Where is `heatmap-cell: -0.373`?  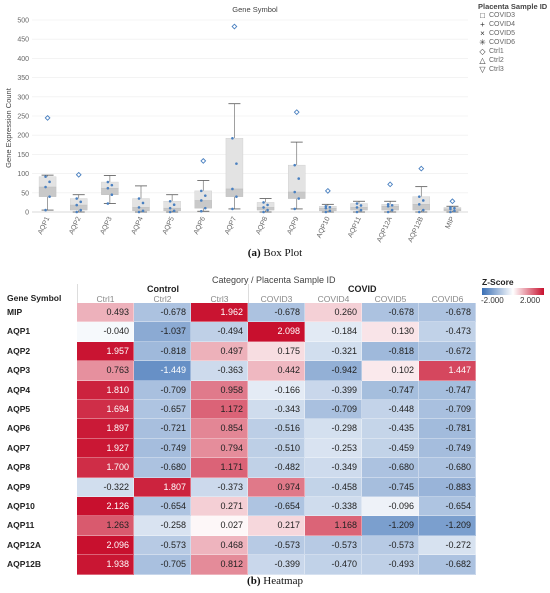 heatmap-cell: -0.373 is located at coordinates (219, 487).